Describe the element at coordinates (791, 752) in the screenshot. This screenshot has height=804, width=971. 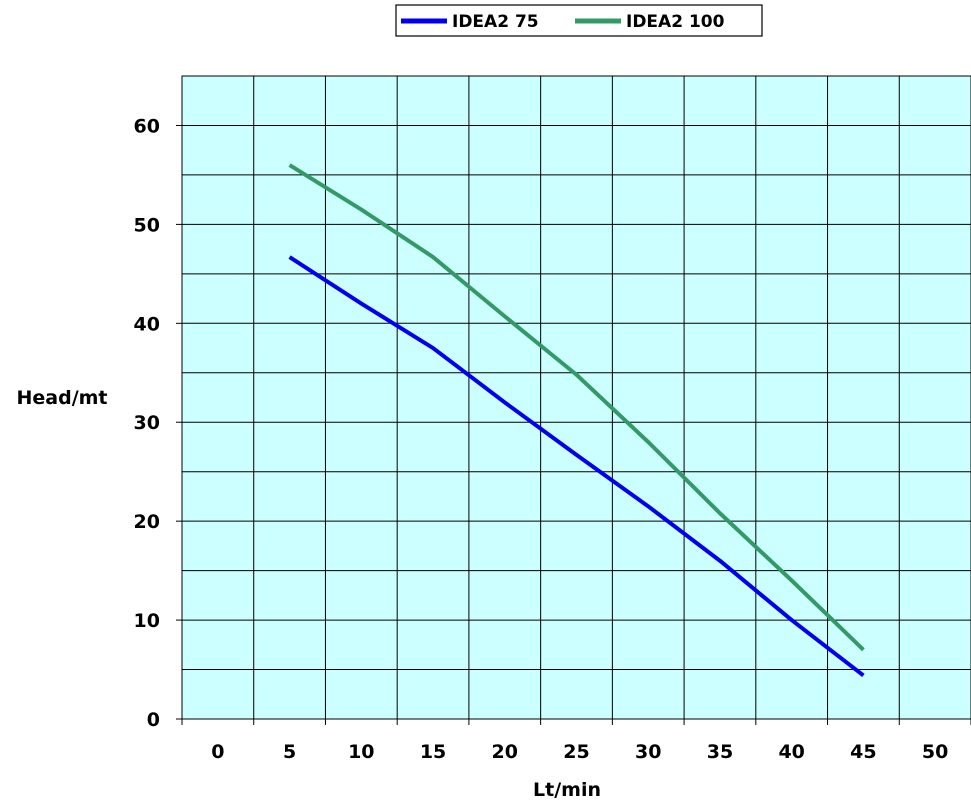
I see `x-tick-label: 40` at that location.